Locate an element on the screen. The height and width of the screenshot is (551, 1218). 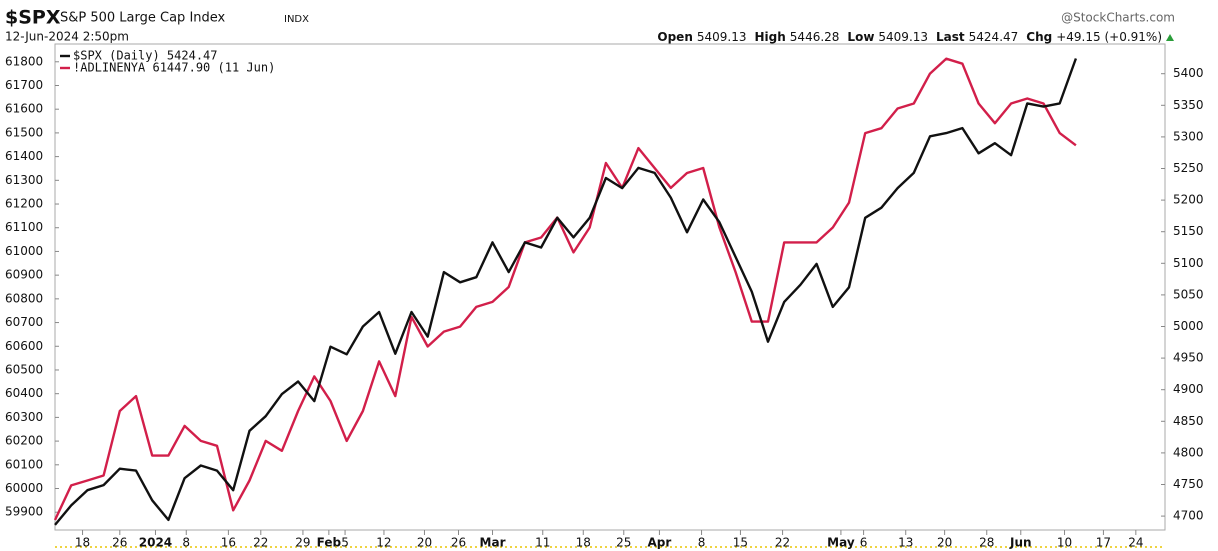
x-tick-label: 24 is located at coordinates (1135, 543).